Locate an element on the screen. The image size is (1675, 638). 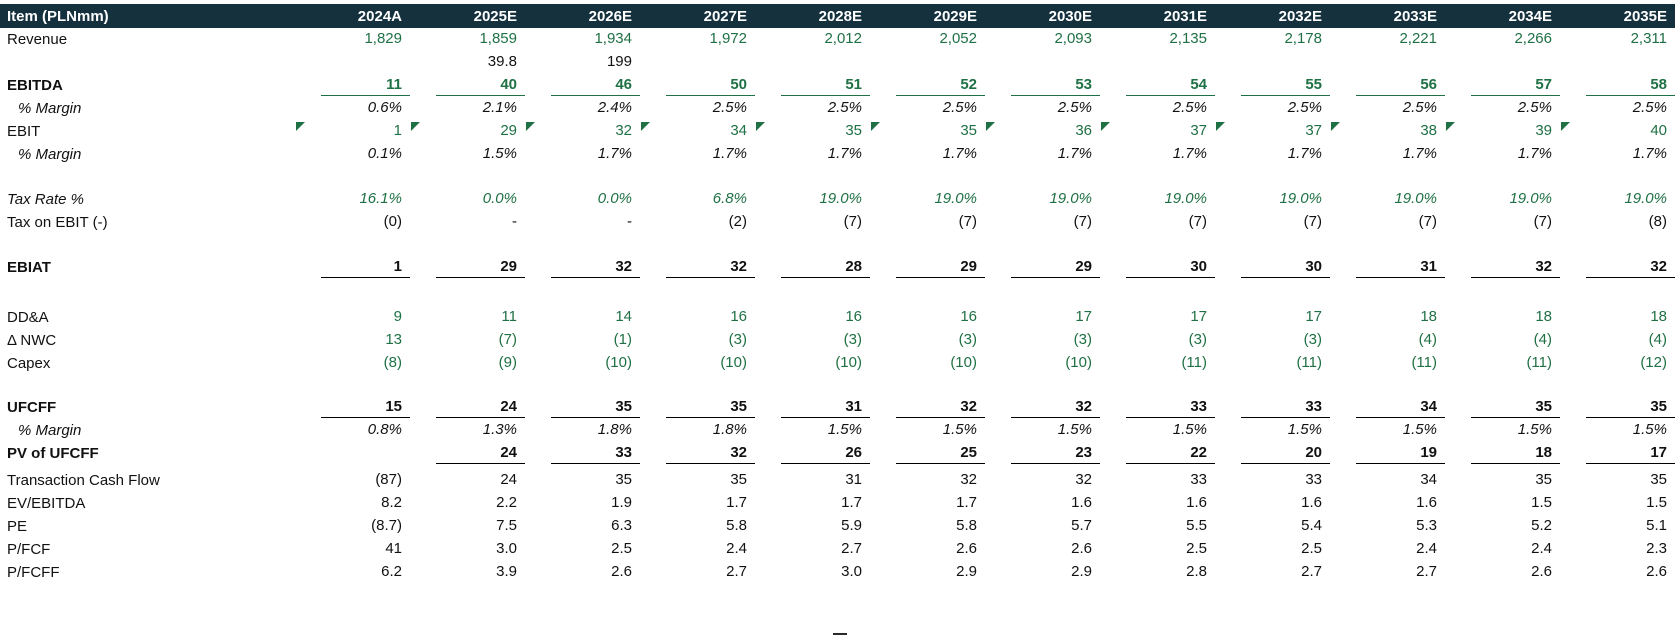
cell-dda-2027E: 16 is located at coordinates (697, 317).